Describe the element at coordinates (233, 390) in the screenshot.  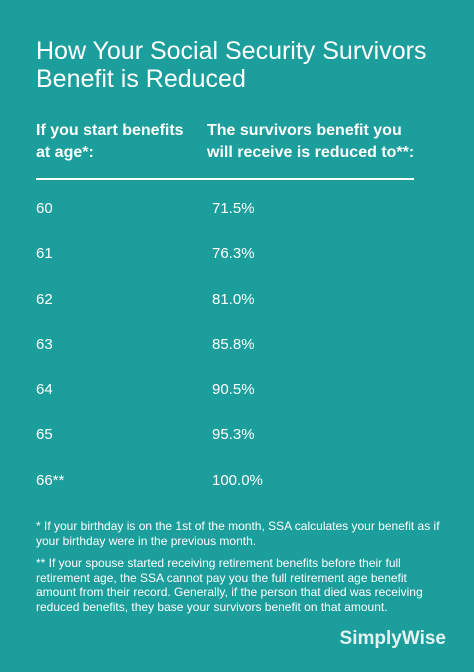
I see `percentage-cell: 90.5%` at that location.